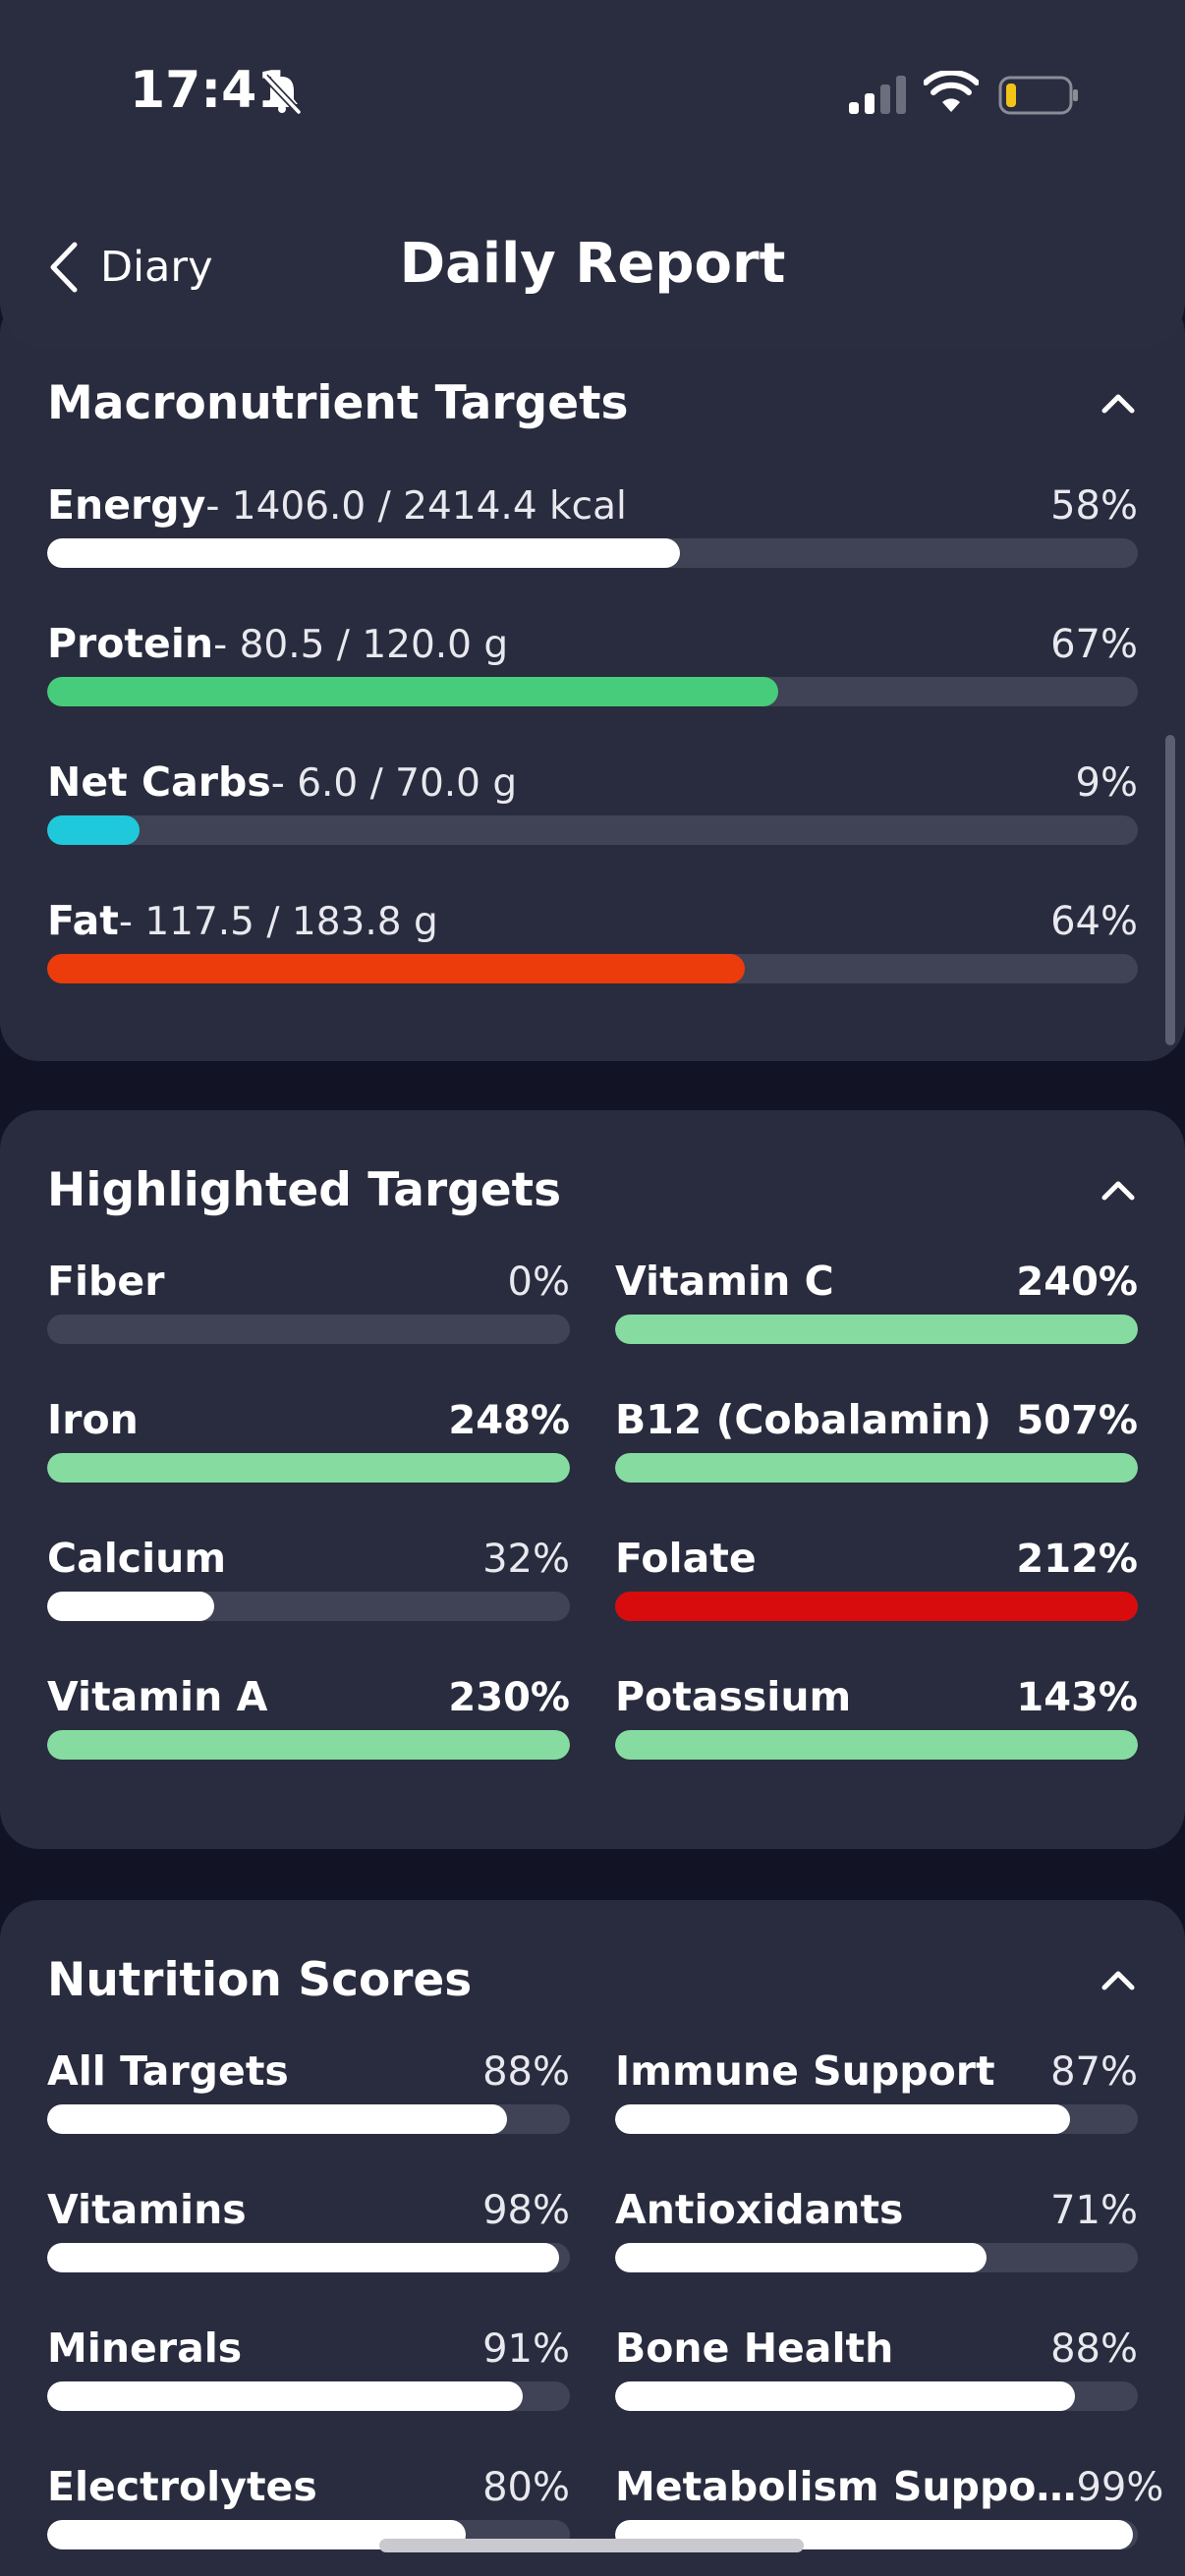  I want to click on highlighted-targets-header: Highlighted Targets, so click(592, 1189).